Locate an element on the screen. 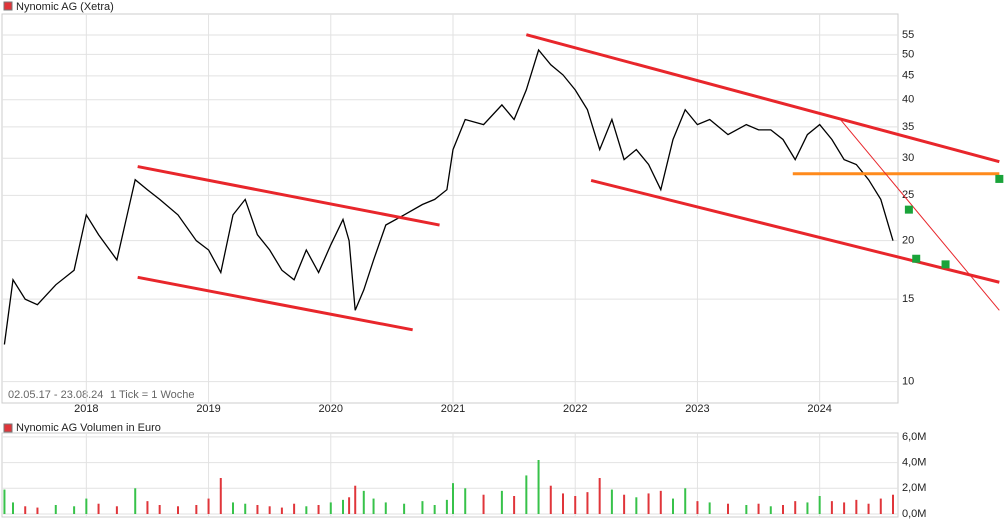 This screenshot has width=1004, height=523. y-tick-label: 45 is located at coordinates (908, 76).